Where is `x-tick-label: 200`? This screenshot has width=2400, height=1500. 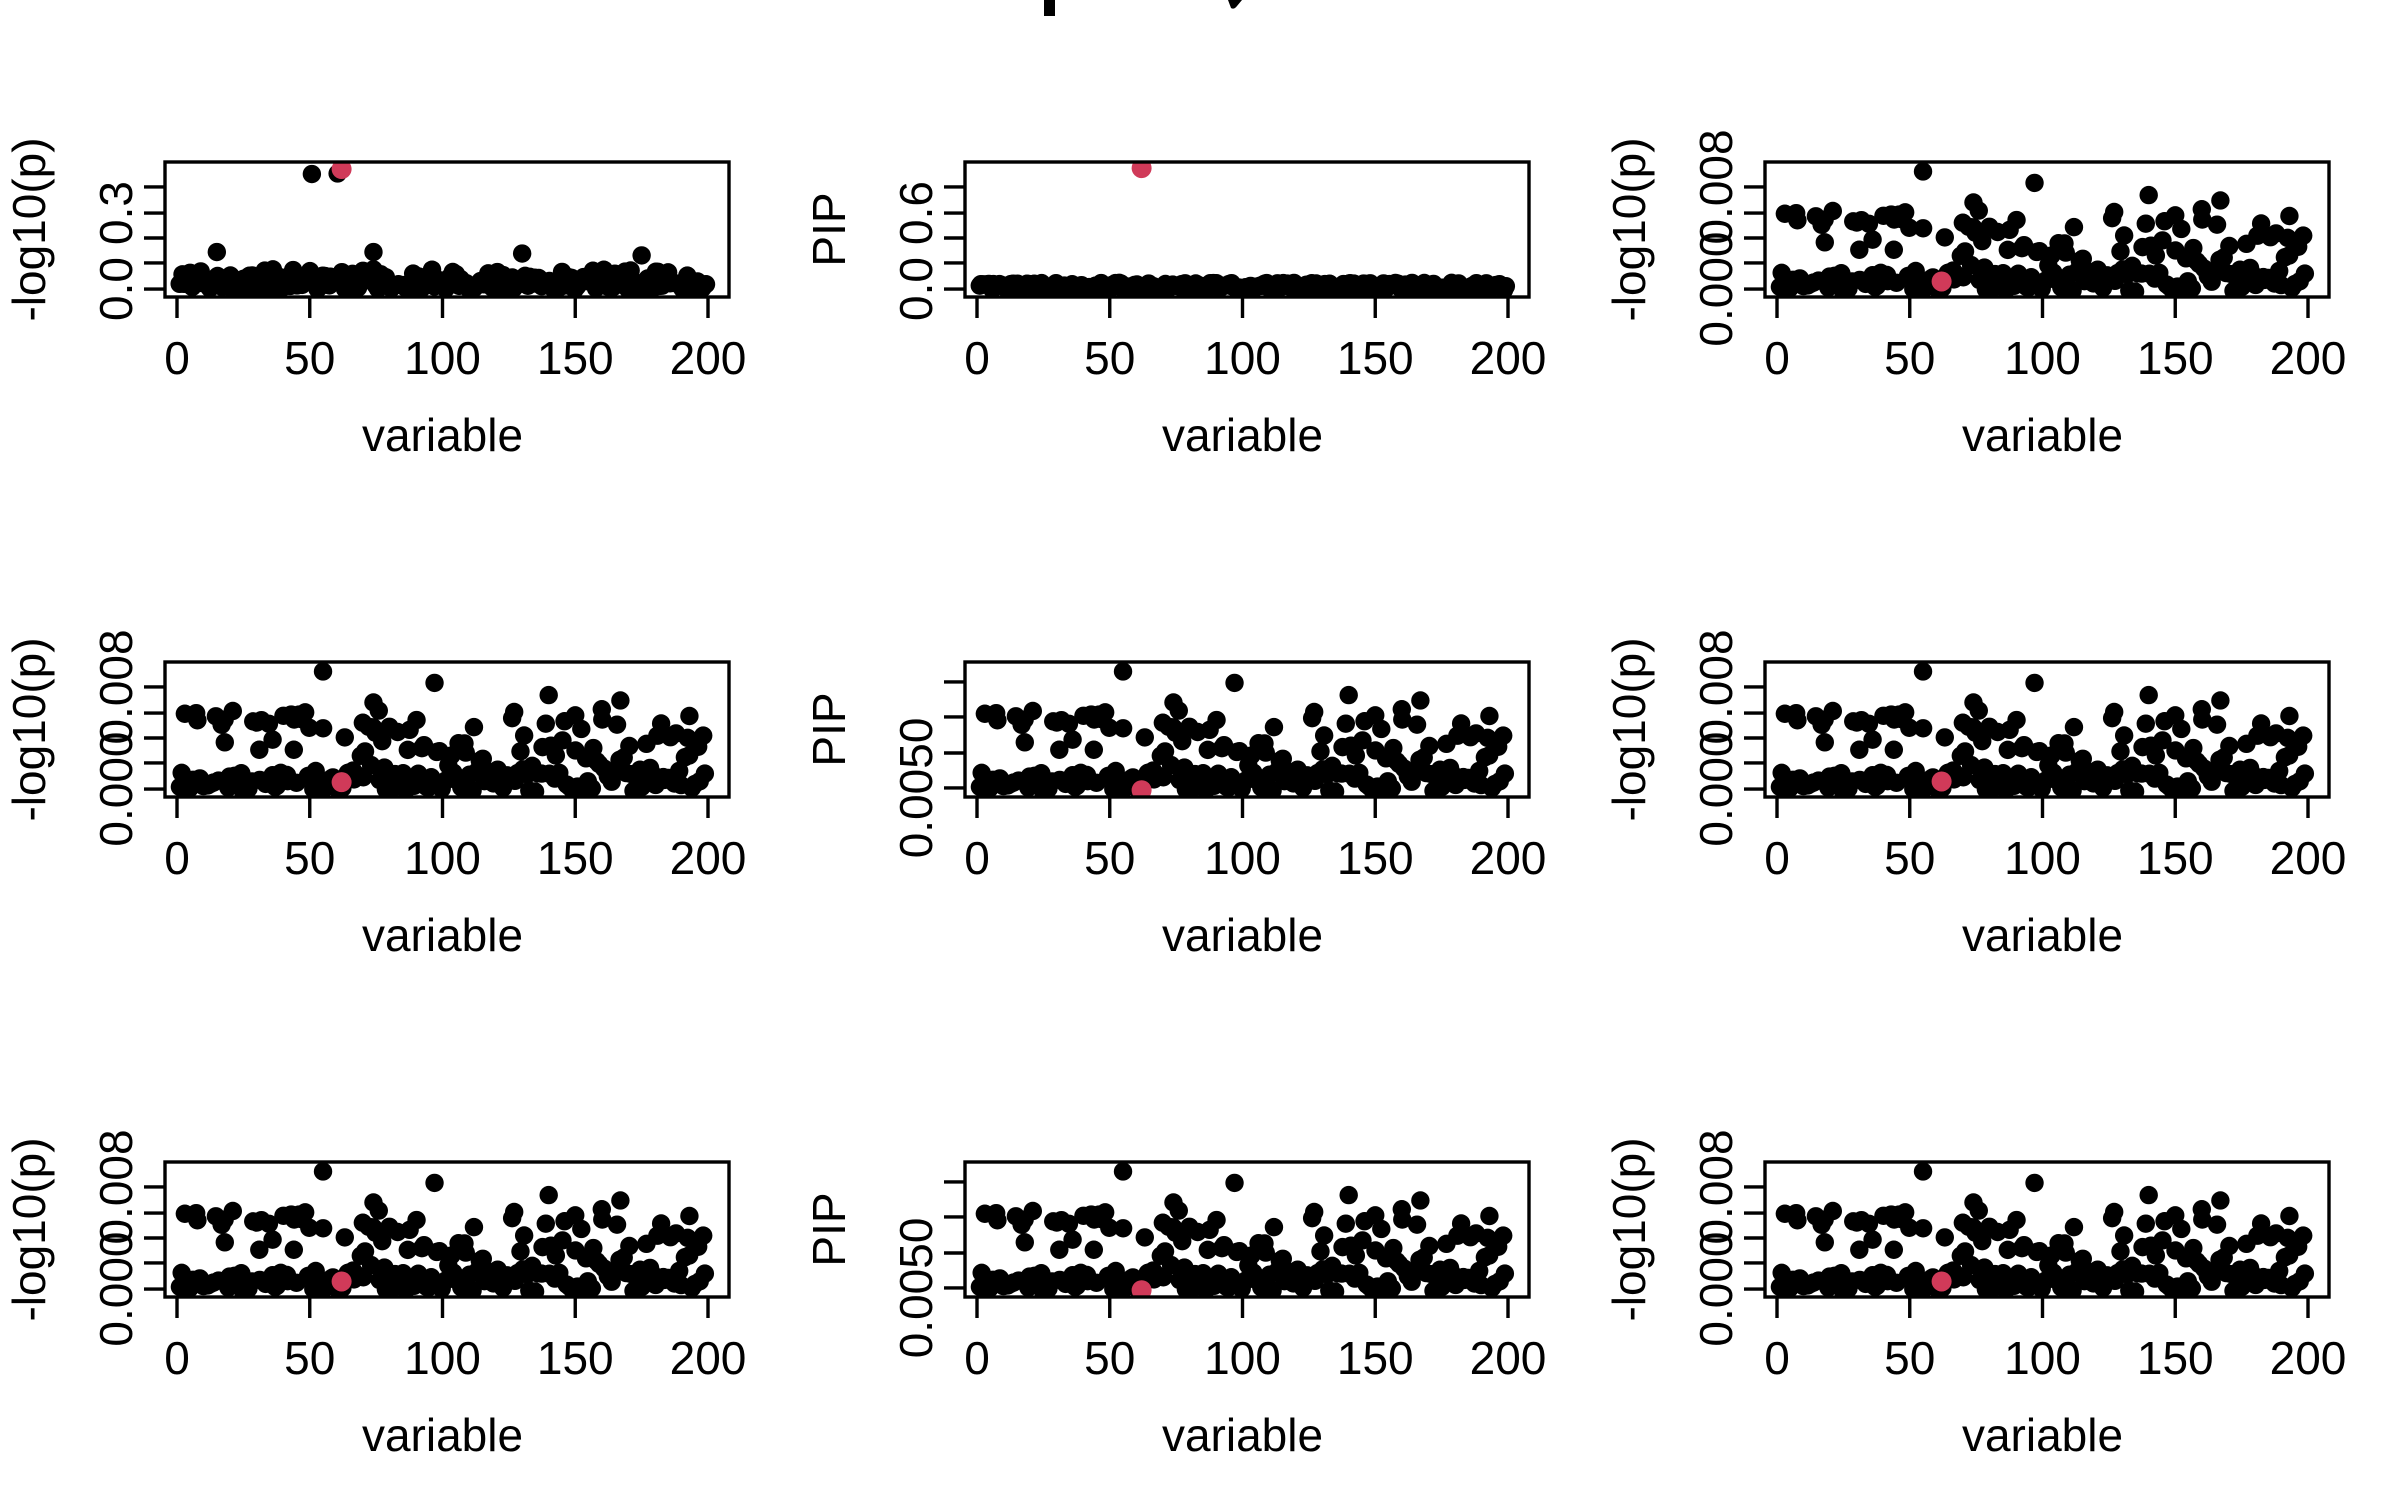
x-tick-label: 200 is located at coordinates (1508, 1358).